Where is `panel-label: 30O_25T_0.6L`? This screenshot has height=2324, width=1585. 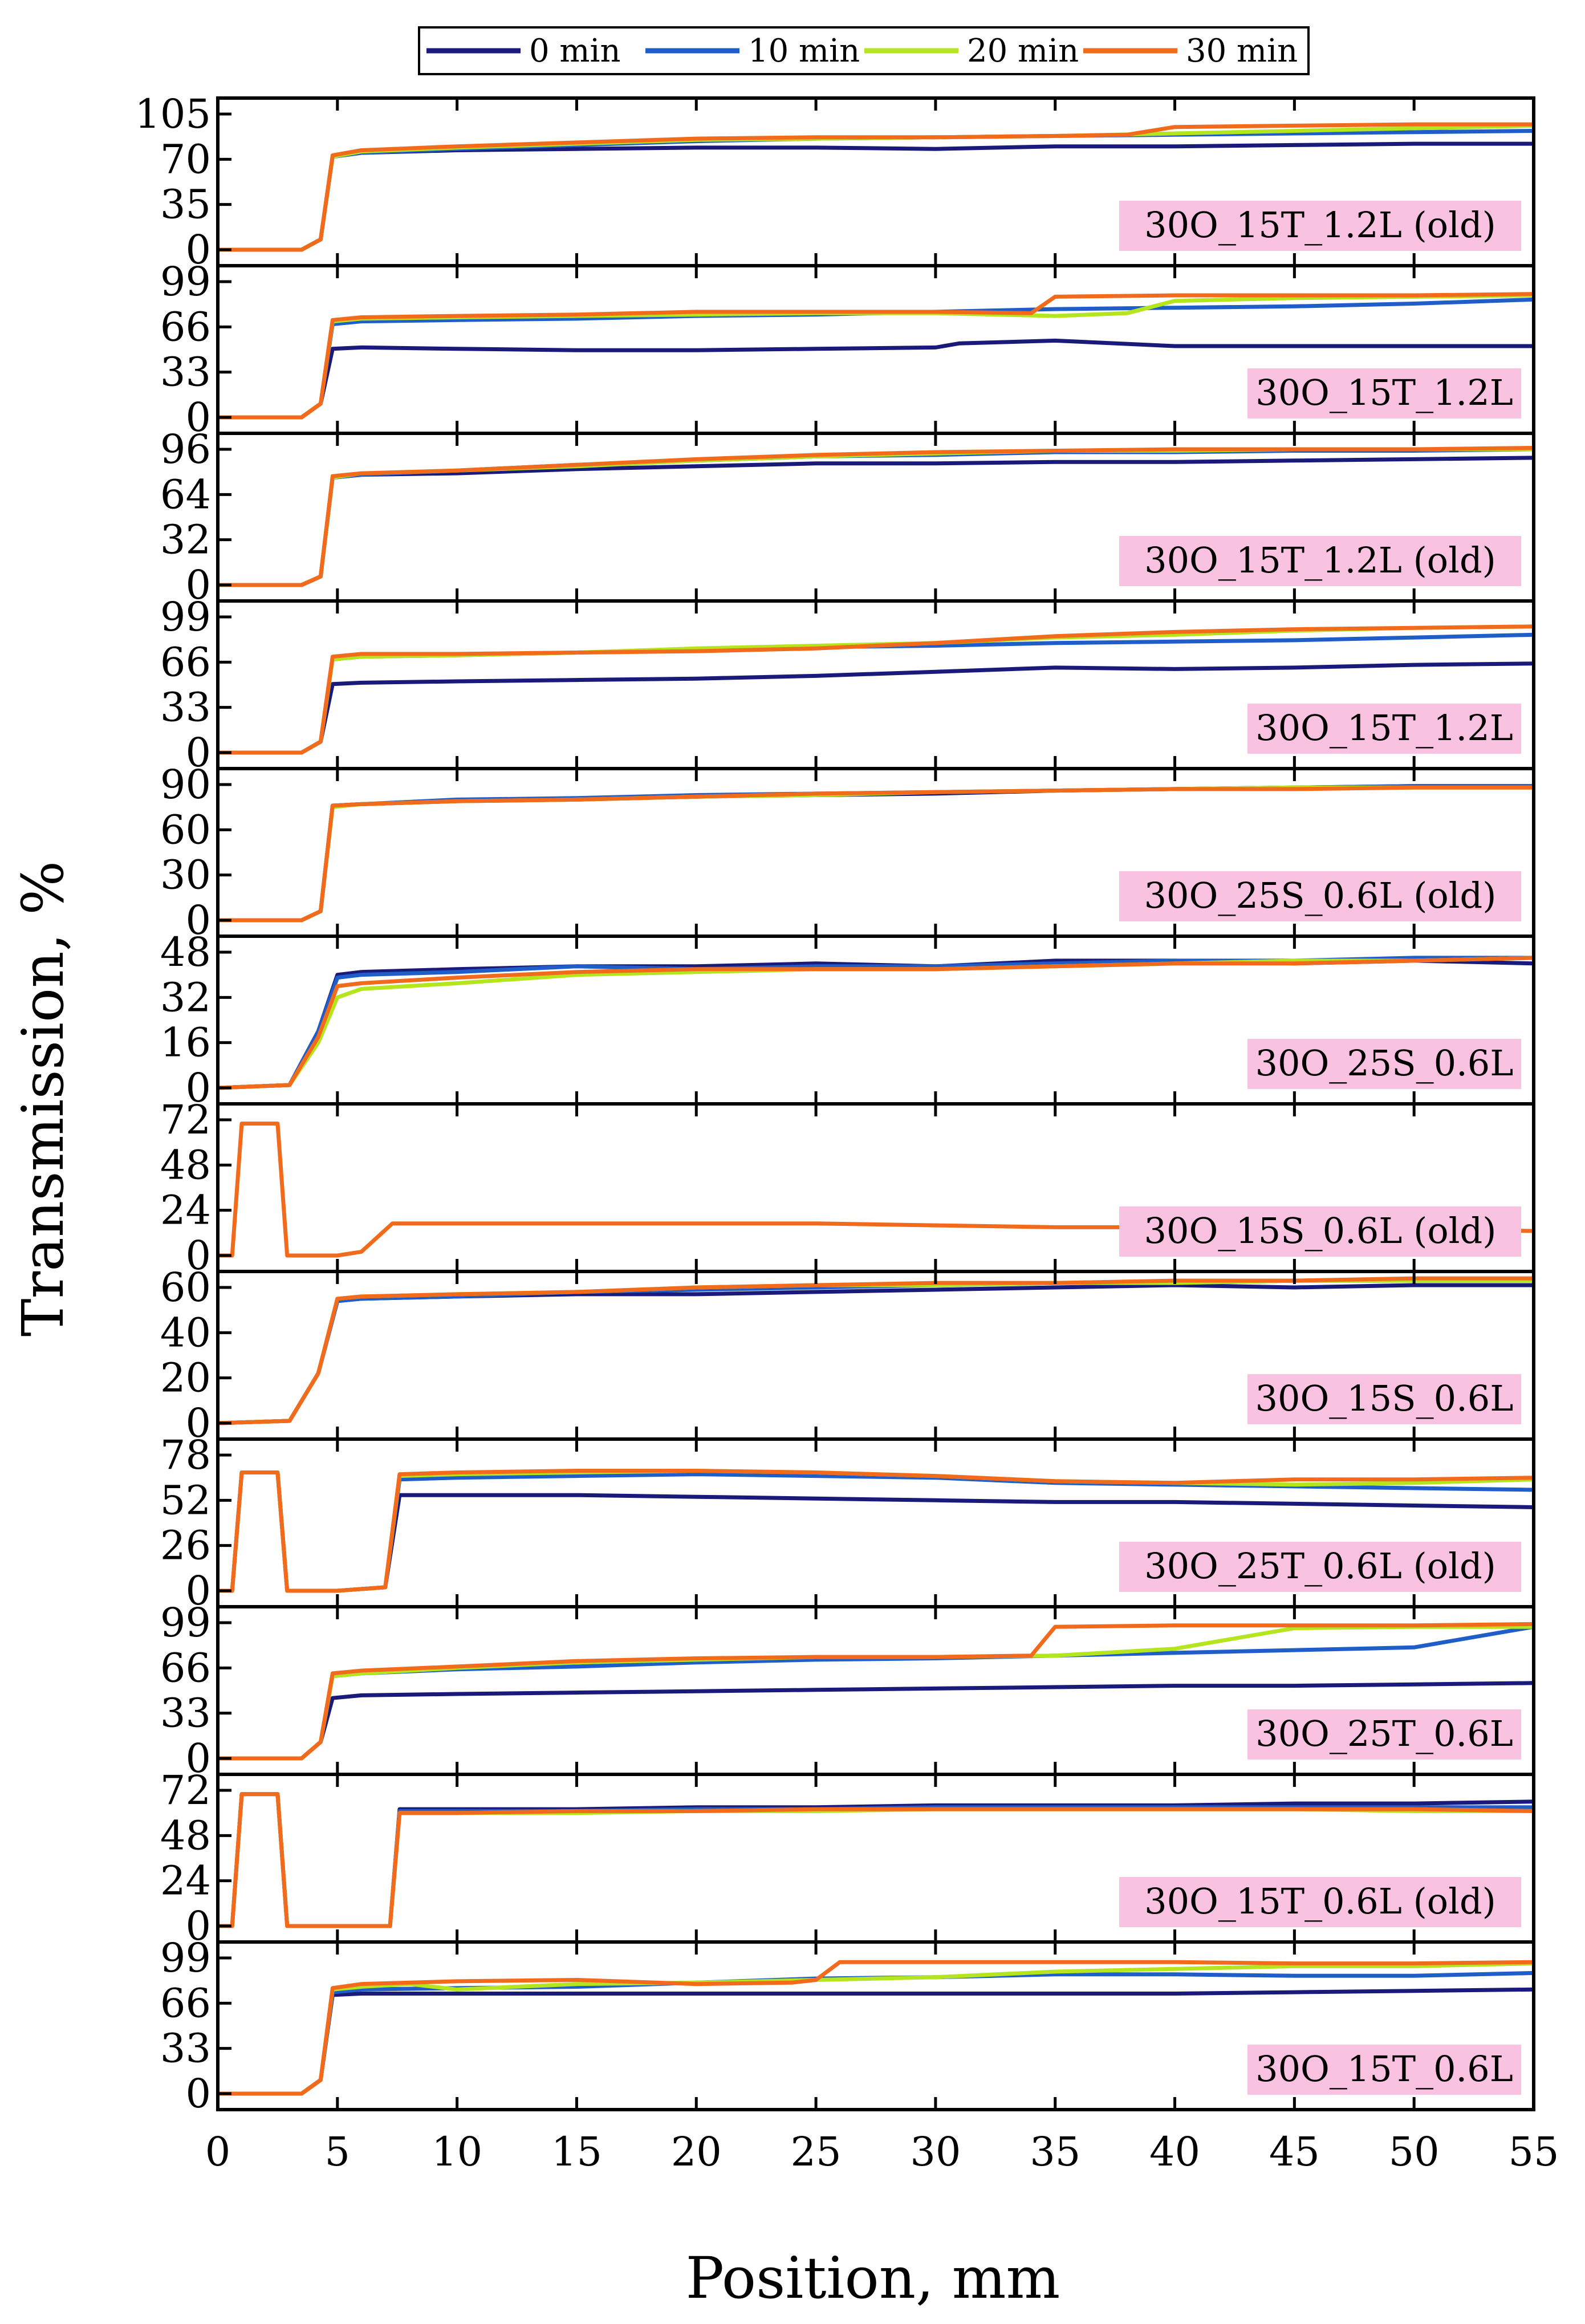
panel-label: 30O_25T_0.6L is located at coordinates (1384, 1734).